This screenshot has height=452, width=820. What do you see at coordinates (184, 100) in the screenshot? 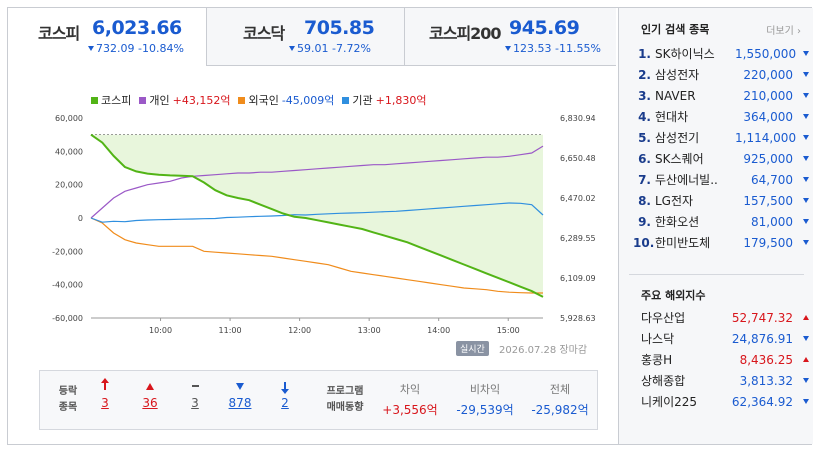
I see `legend-individual: 개인 +43,152억` at bounding box center [184, 100].